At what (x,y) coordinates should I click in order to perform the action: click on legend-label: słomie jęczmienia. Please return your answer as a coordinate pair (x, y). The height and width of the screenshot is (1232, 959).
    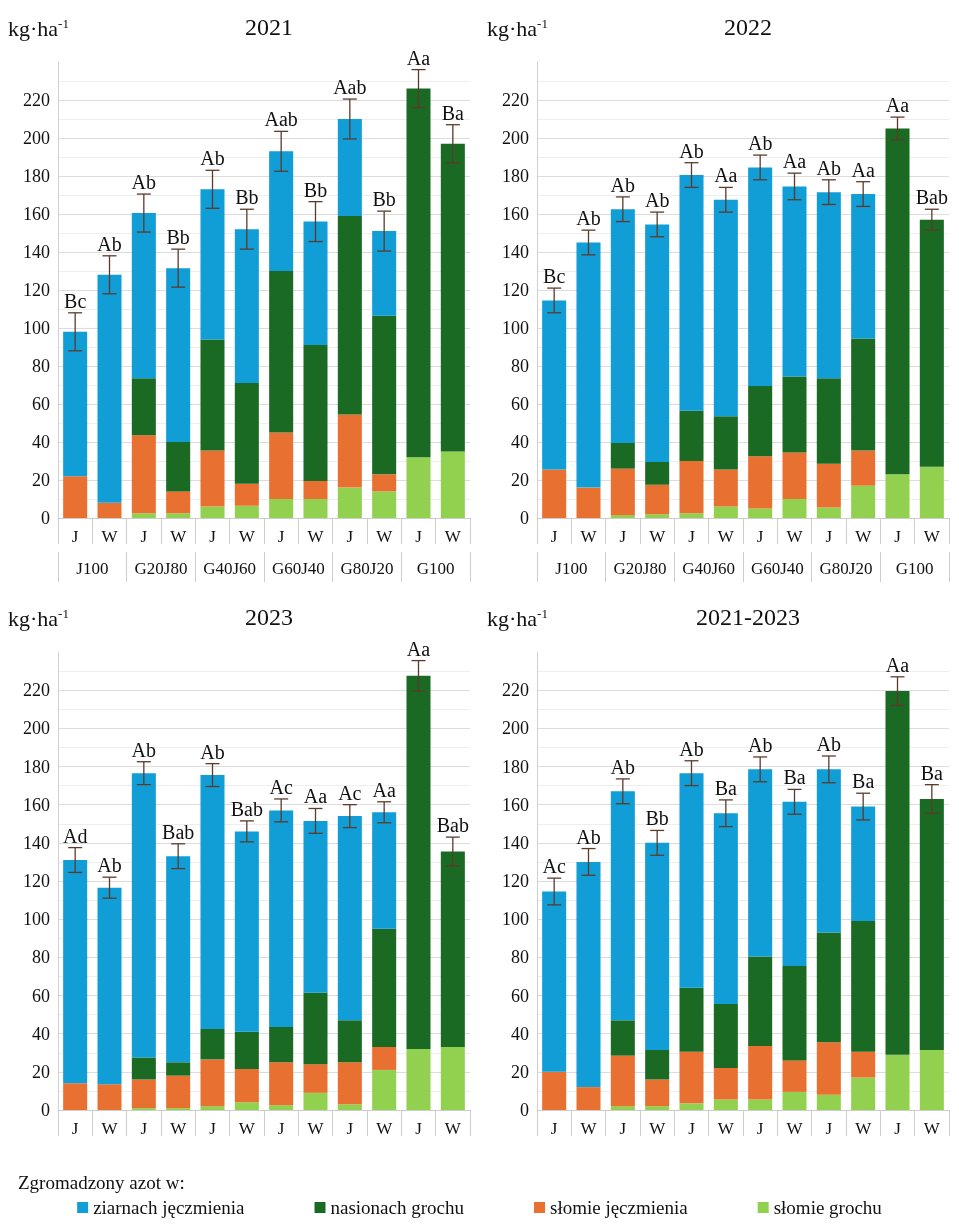
    Looking at the image, I should click on (619, 1207).